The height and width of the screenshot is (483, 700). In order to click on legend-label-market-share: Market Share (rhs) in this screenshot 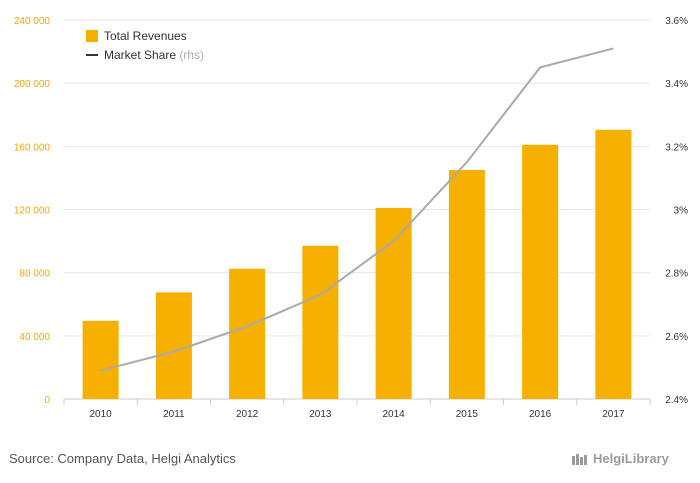, I will do `click(154, 55)`.